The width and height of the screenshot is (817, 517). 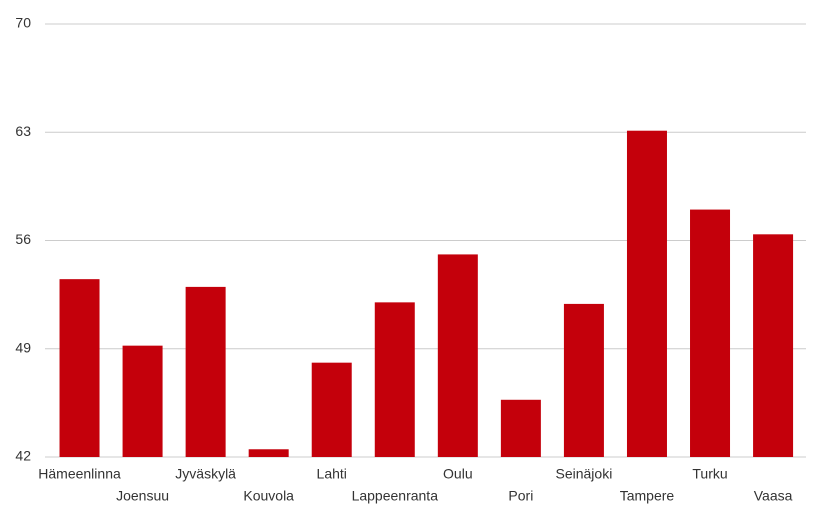 I want to click on x-tick-label: Hämeenlinna, so click(x=79, y=474).